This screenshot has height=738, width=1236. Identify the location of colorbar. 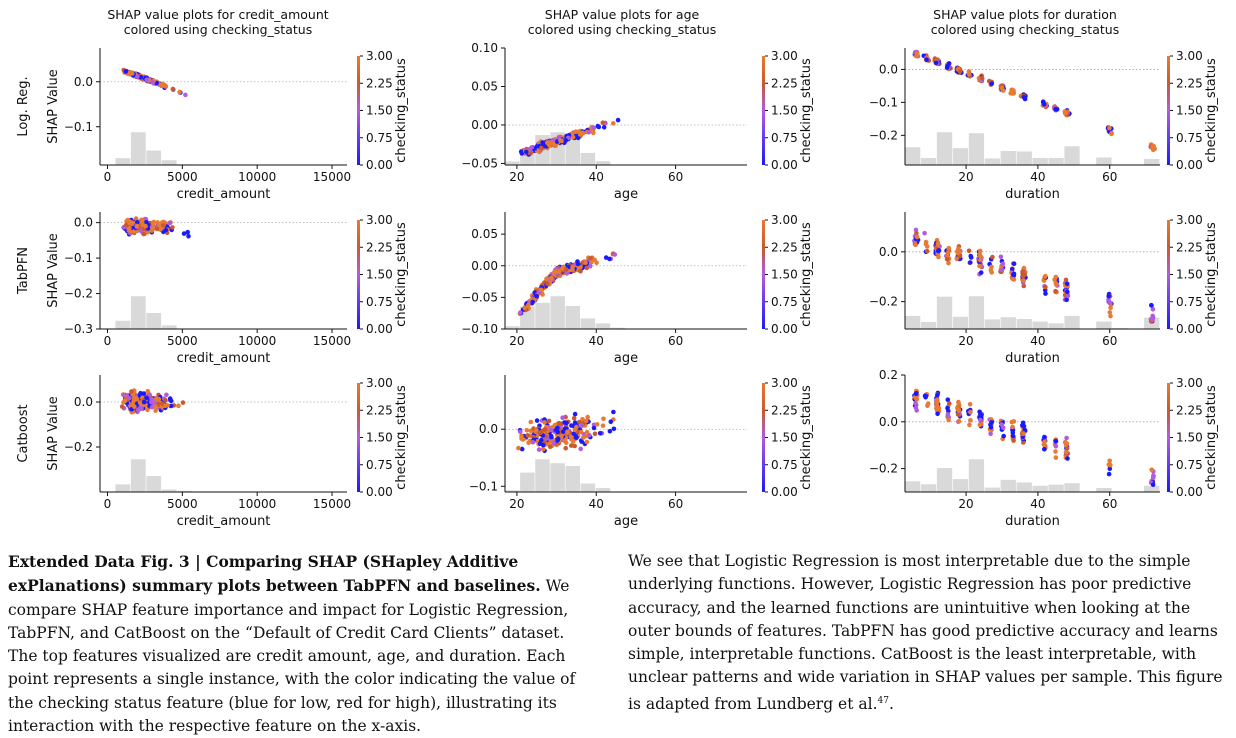
(1168, 437).